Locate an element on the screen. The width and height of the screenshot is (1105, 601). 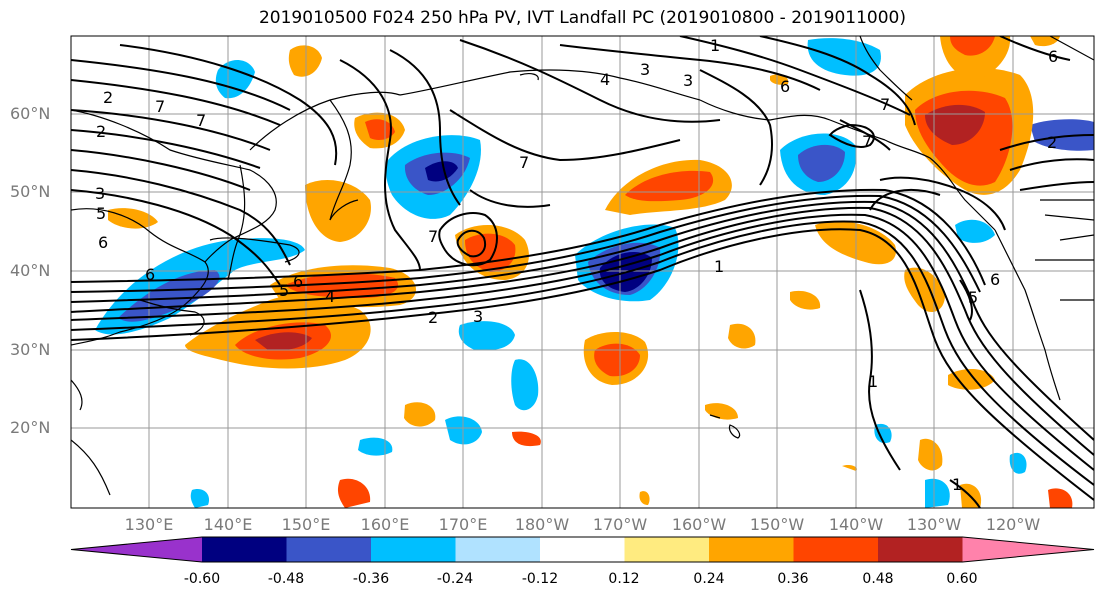
colorbar-label: 0.36 is located at coordinates (793, 579).